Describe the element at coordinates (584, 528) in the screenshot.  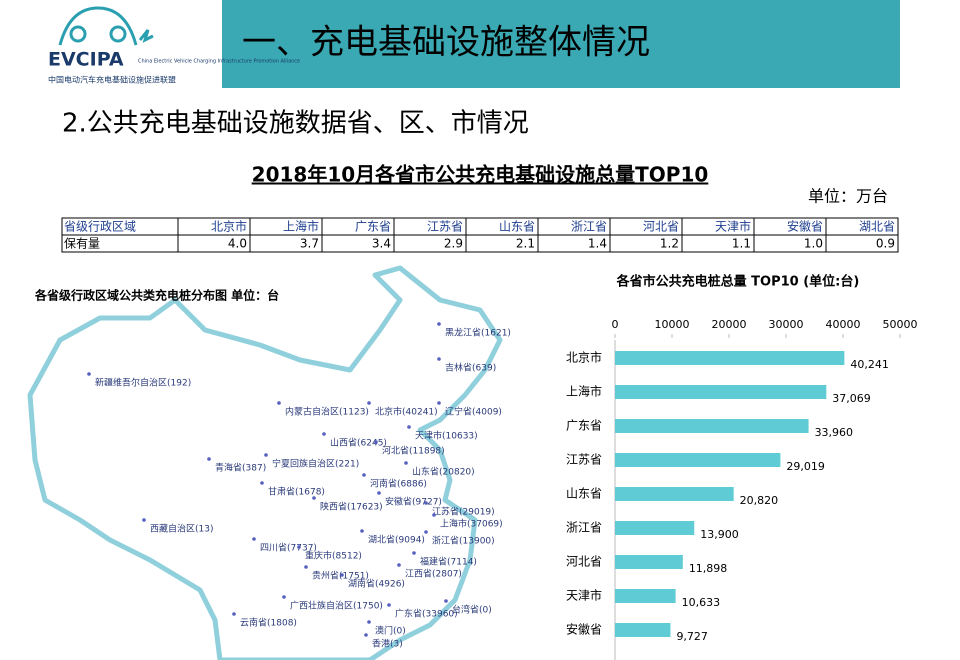
I see `y-tick-label: 浙江省` at that location.